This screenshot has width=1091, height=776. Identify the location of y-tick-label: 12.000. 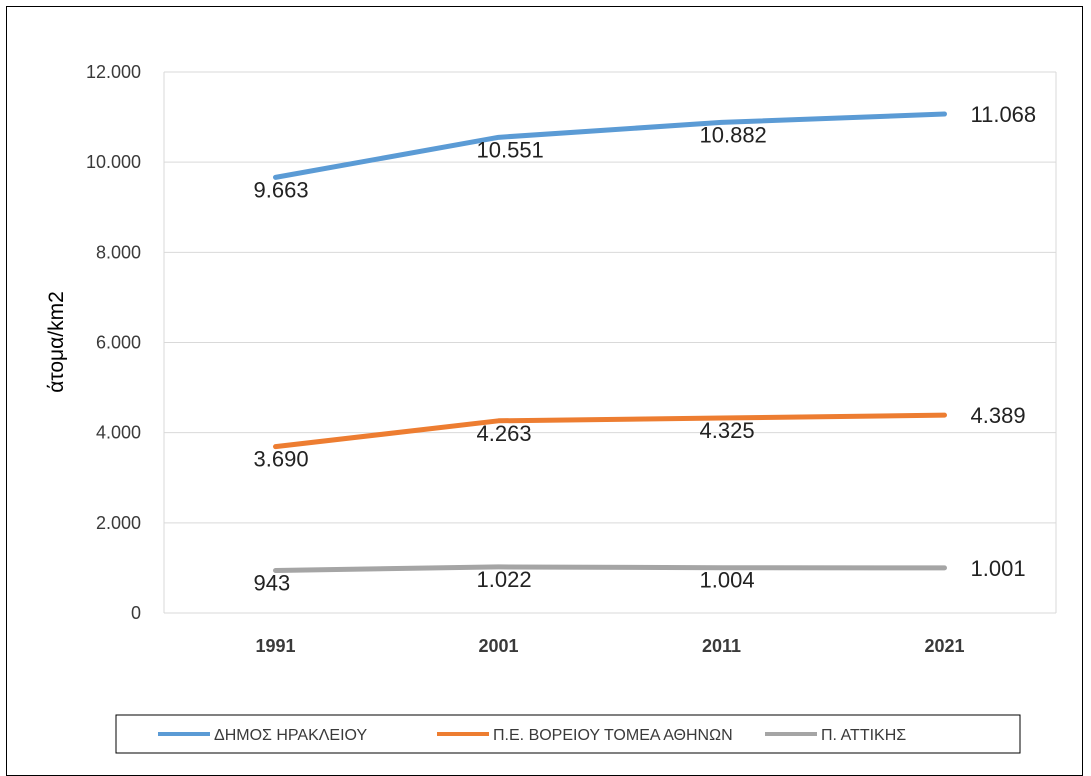
(113, 72).